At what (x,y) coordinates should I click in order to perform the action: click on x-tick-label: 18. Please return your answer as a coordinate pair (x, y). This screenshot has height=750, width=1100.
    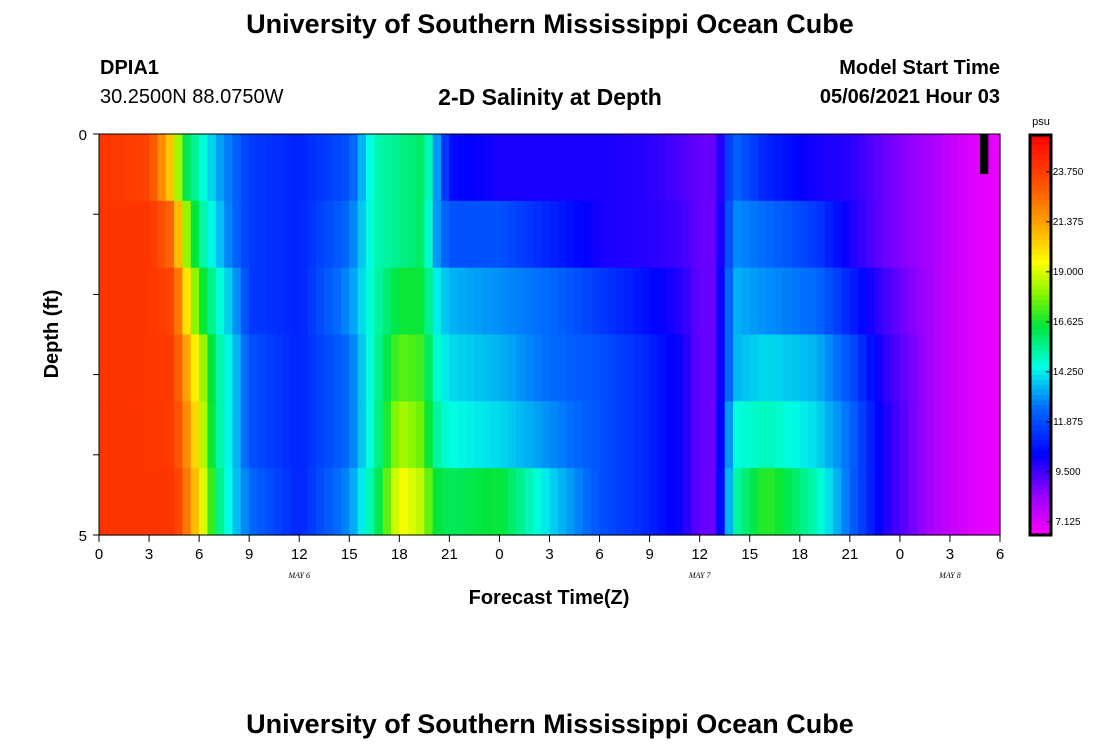
    Looking at the image, I should click on (399, 554).